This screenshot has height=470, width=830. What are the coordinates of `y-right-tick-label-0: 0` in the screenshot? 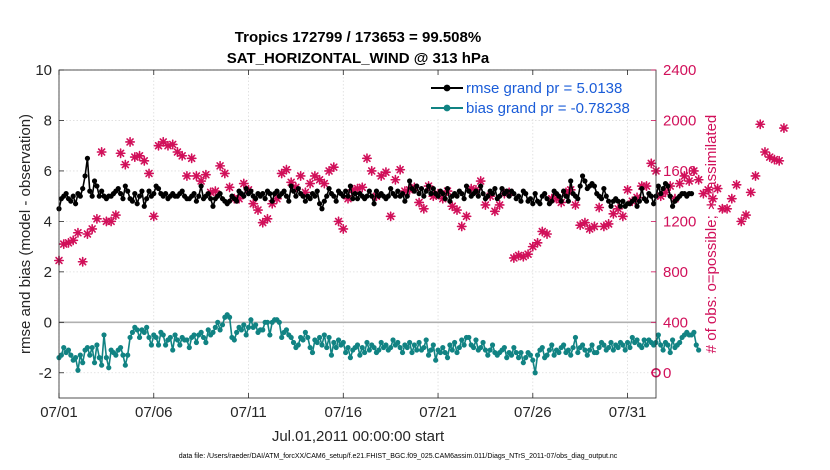 It's located at (667, 373).